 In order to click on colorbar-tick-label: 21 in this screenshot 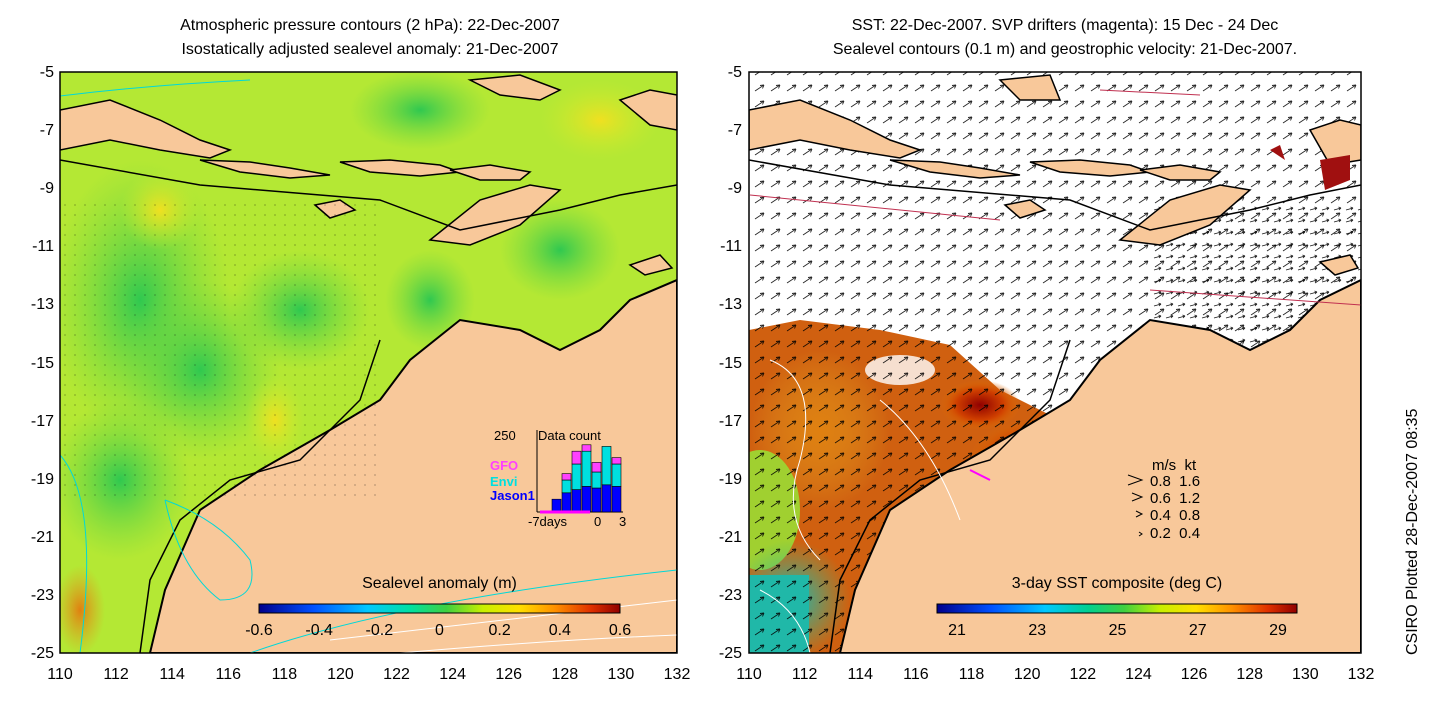, I will do `click(957, 630)`.